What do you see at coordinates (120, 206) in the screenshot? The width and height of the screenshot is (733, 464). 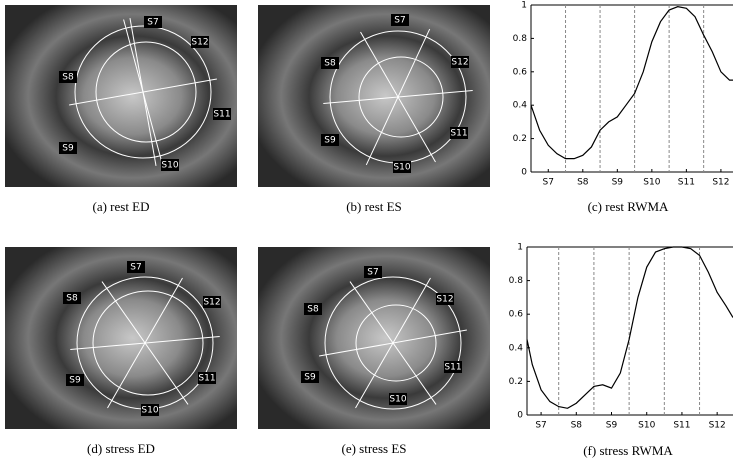 I see `caption: (a) rest ED` at bounding box center [120, 206].